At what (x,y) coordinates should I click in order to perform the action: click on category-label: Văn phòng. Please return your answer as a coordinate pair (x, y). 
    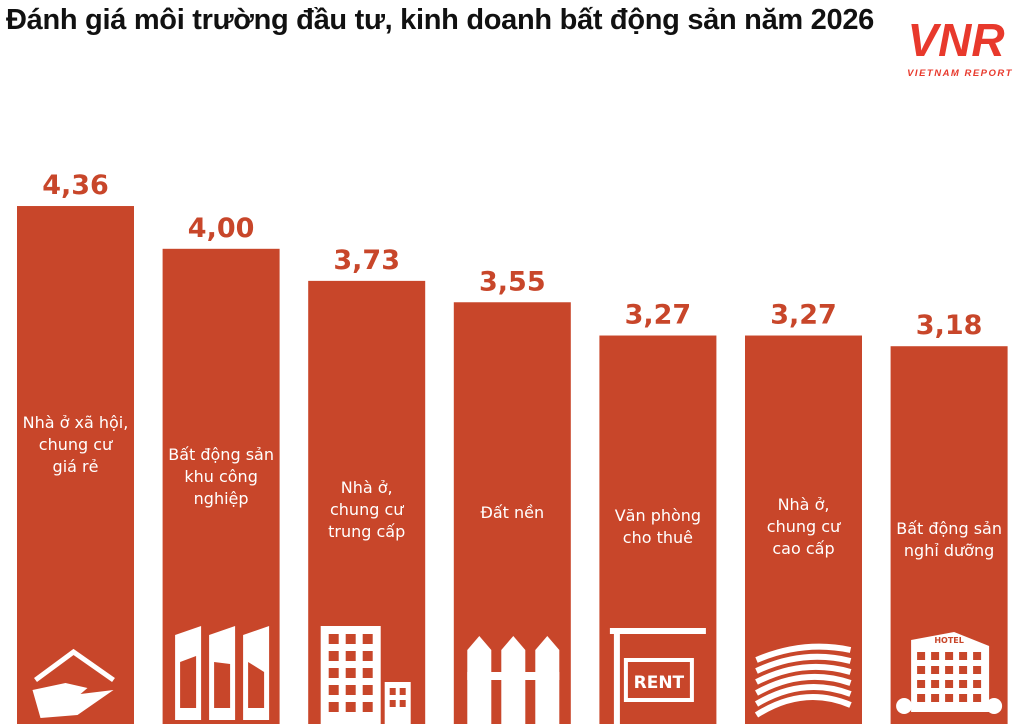
    Looking at the image, I should click on (658, 515).